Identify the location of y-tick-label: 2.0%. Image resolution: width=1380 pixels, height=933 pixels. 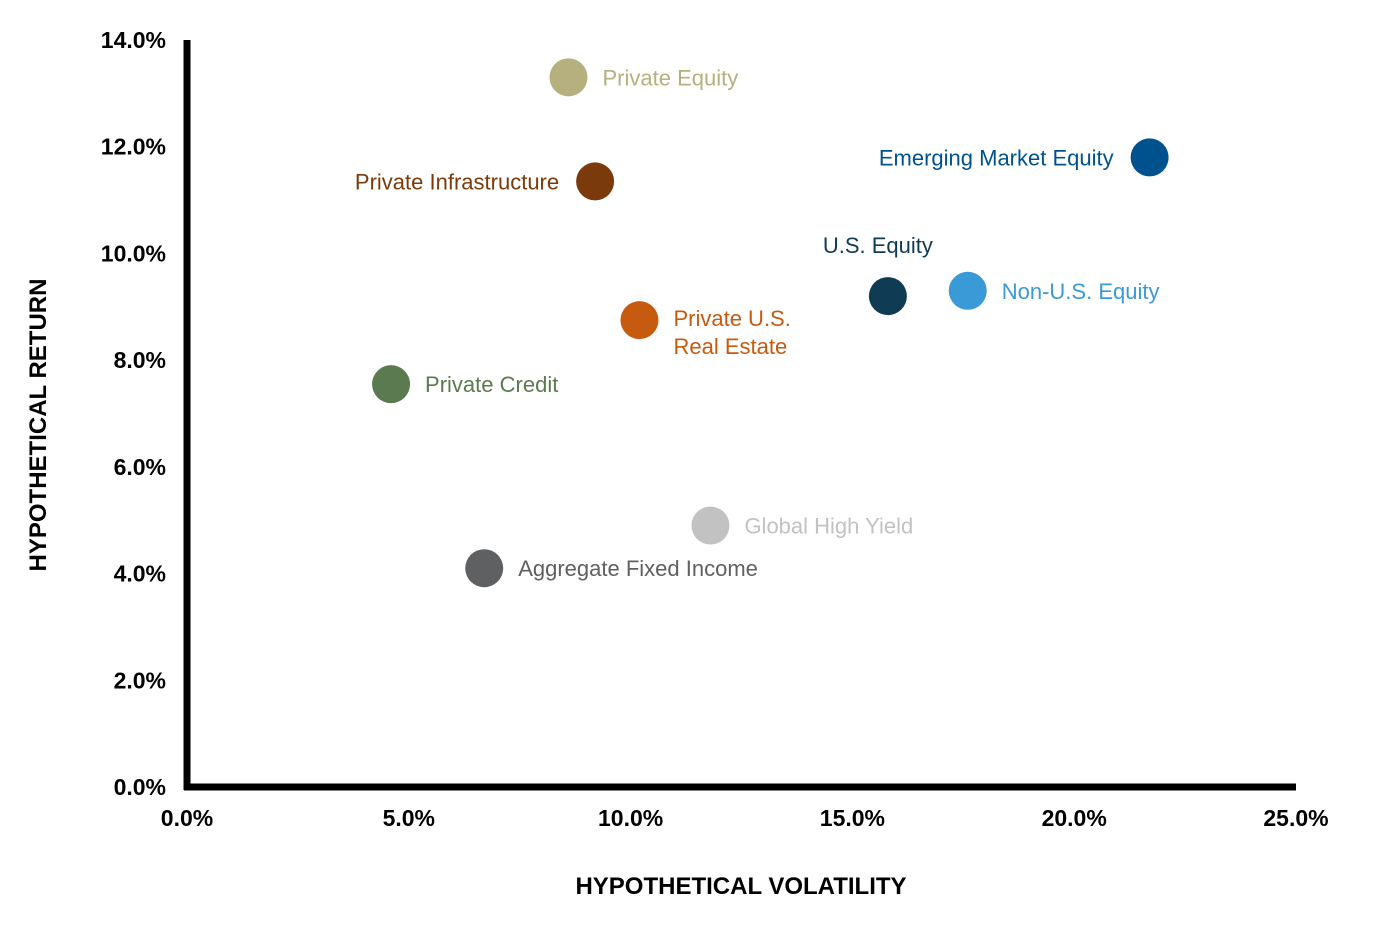
(140, 680).